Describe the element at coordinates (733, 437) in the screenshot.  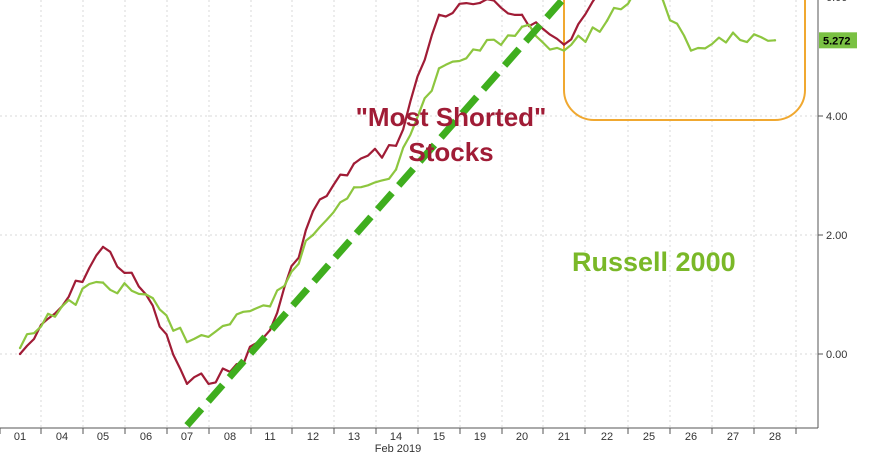
I see `x-tick-label: 27` at that location.